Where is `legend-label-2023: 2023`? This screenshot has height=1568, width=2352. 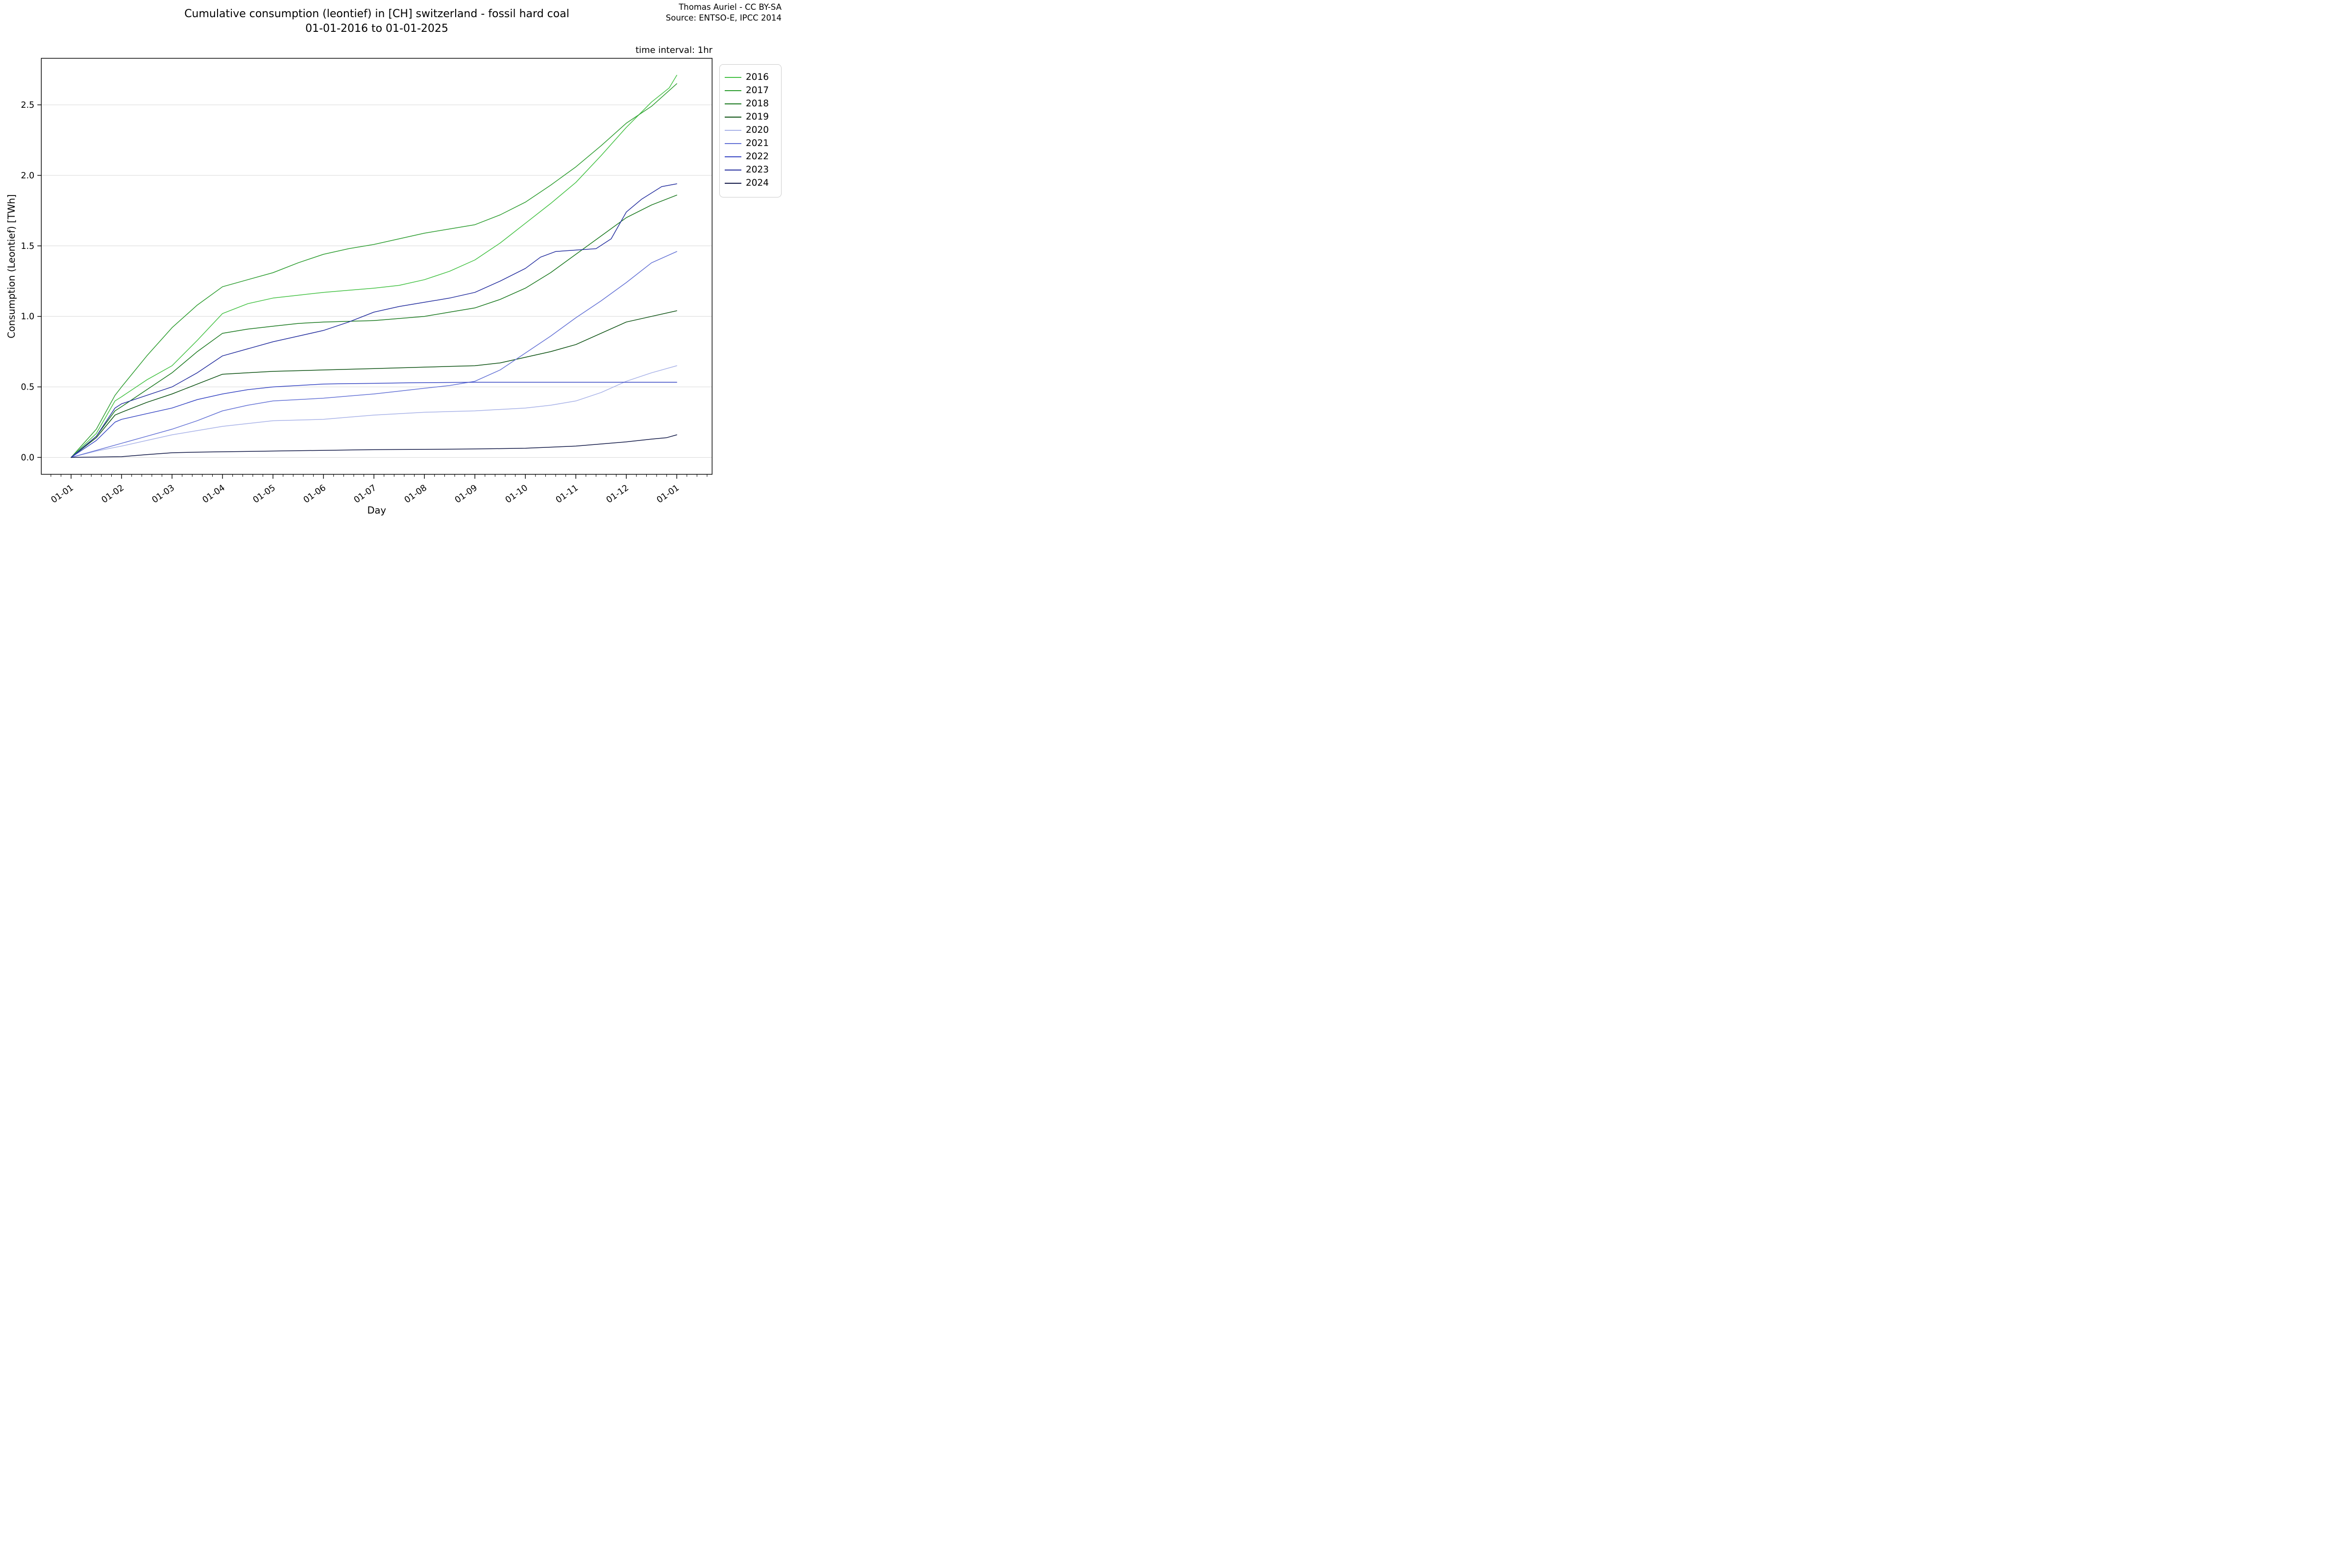
legend-label-2023: 2023 is located at coordinates (757, 170).